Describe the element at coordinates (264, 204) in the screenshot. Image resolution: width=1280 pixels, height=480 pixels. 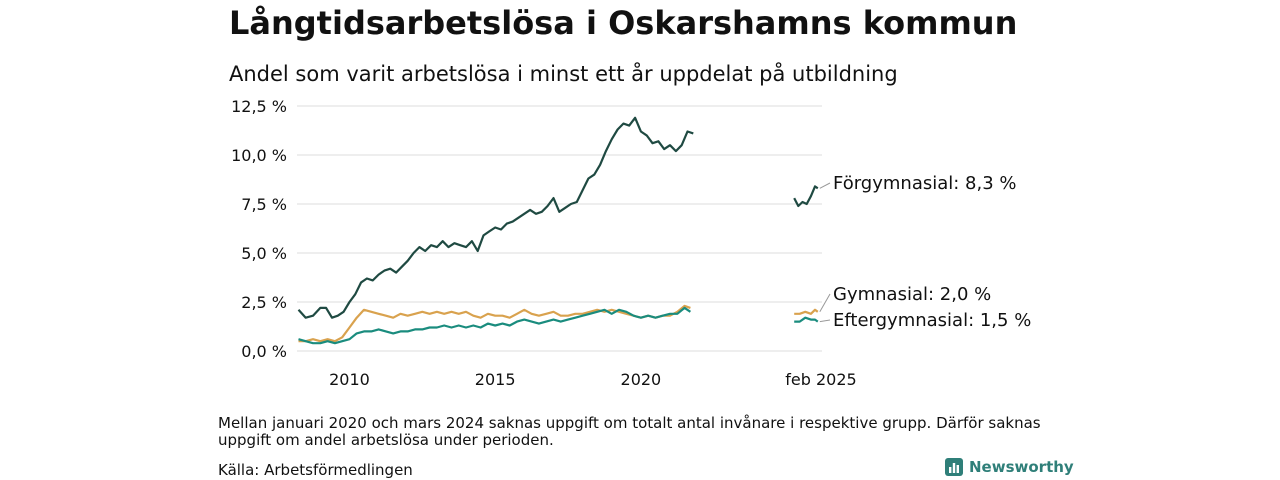
I see `y-tick-label: 7,5 %` at that location.